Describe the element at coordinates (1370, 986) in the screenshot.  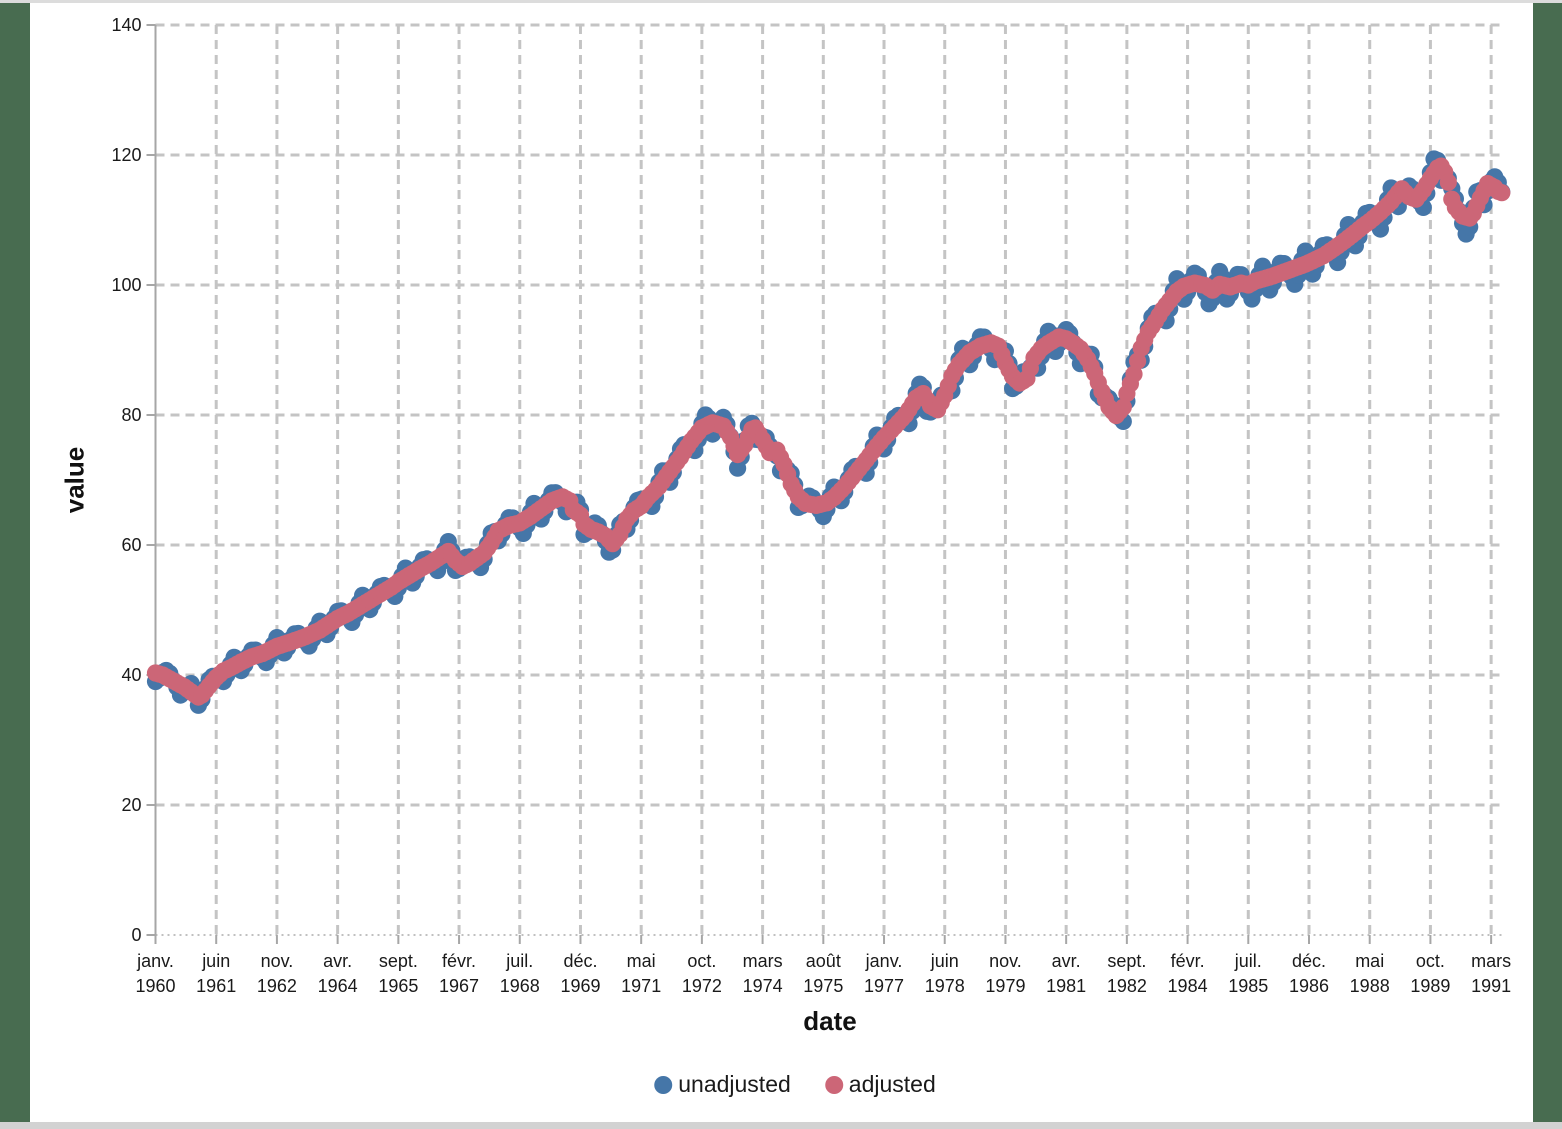
I see `svg-text: 1988` at that location.